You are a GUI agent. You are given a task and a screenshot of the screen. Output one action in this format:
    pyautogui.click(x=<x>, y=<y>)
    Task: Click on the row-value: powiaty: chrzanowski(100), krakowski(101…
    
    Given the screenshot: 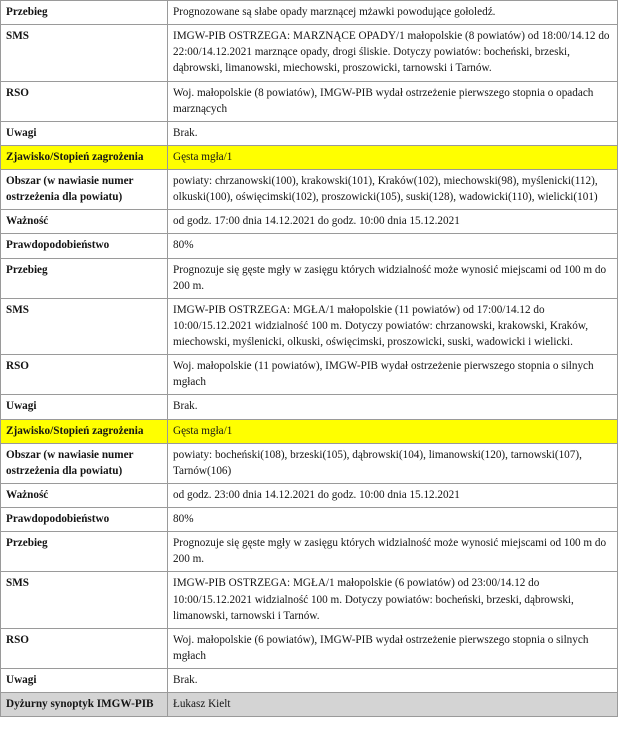 What is the action you would take?
    pyautogui.click(x=392, y=189)
    